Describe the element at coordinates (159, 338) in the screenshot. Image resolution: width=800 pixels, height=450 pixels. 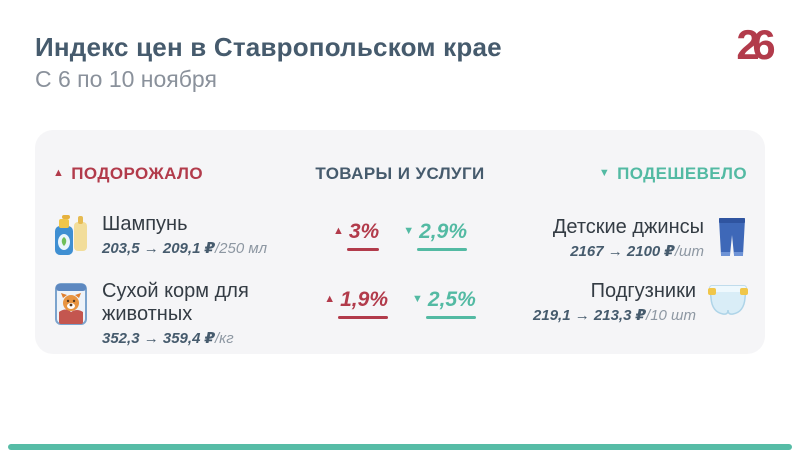
I see `price-change: 352,3 → 359,4 ₽` at that location.